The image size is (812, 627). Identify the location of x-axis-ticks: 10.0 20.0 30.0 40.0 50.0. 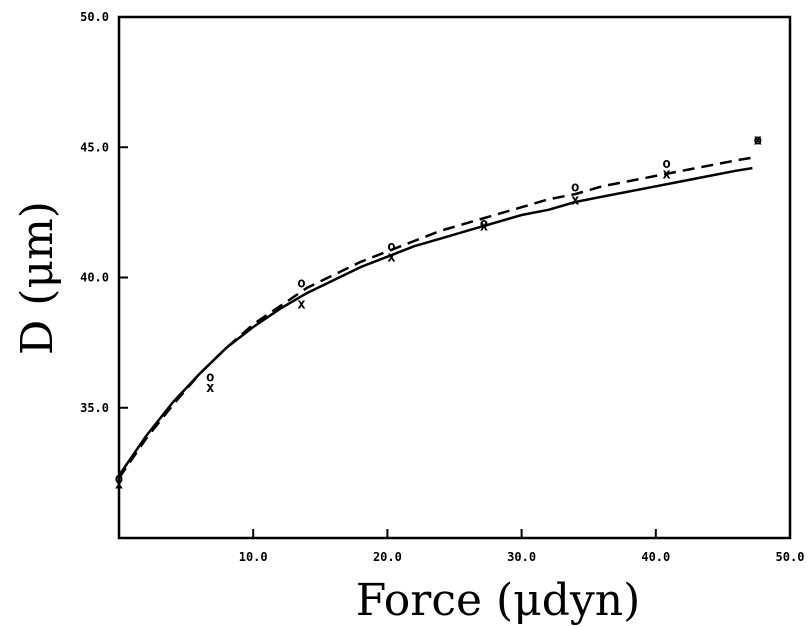
(522, 546).